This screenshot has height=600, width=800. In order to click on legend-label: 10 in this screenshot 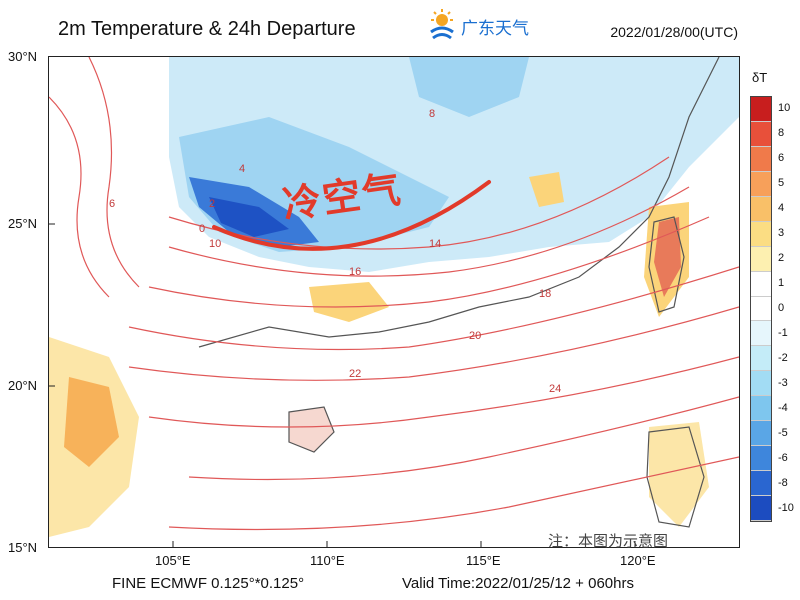, I will do `click(784, 108)`.